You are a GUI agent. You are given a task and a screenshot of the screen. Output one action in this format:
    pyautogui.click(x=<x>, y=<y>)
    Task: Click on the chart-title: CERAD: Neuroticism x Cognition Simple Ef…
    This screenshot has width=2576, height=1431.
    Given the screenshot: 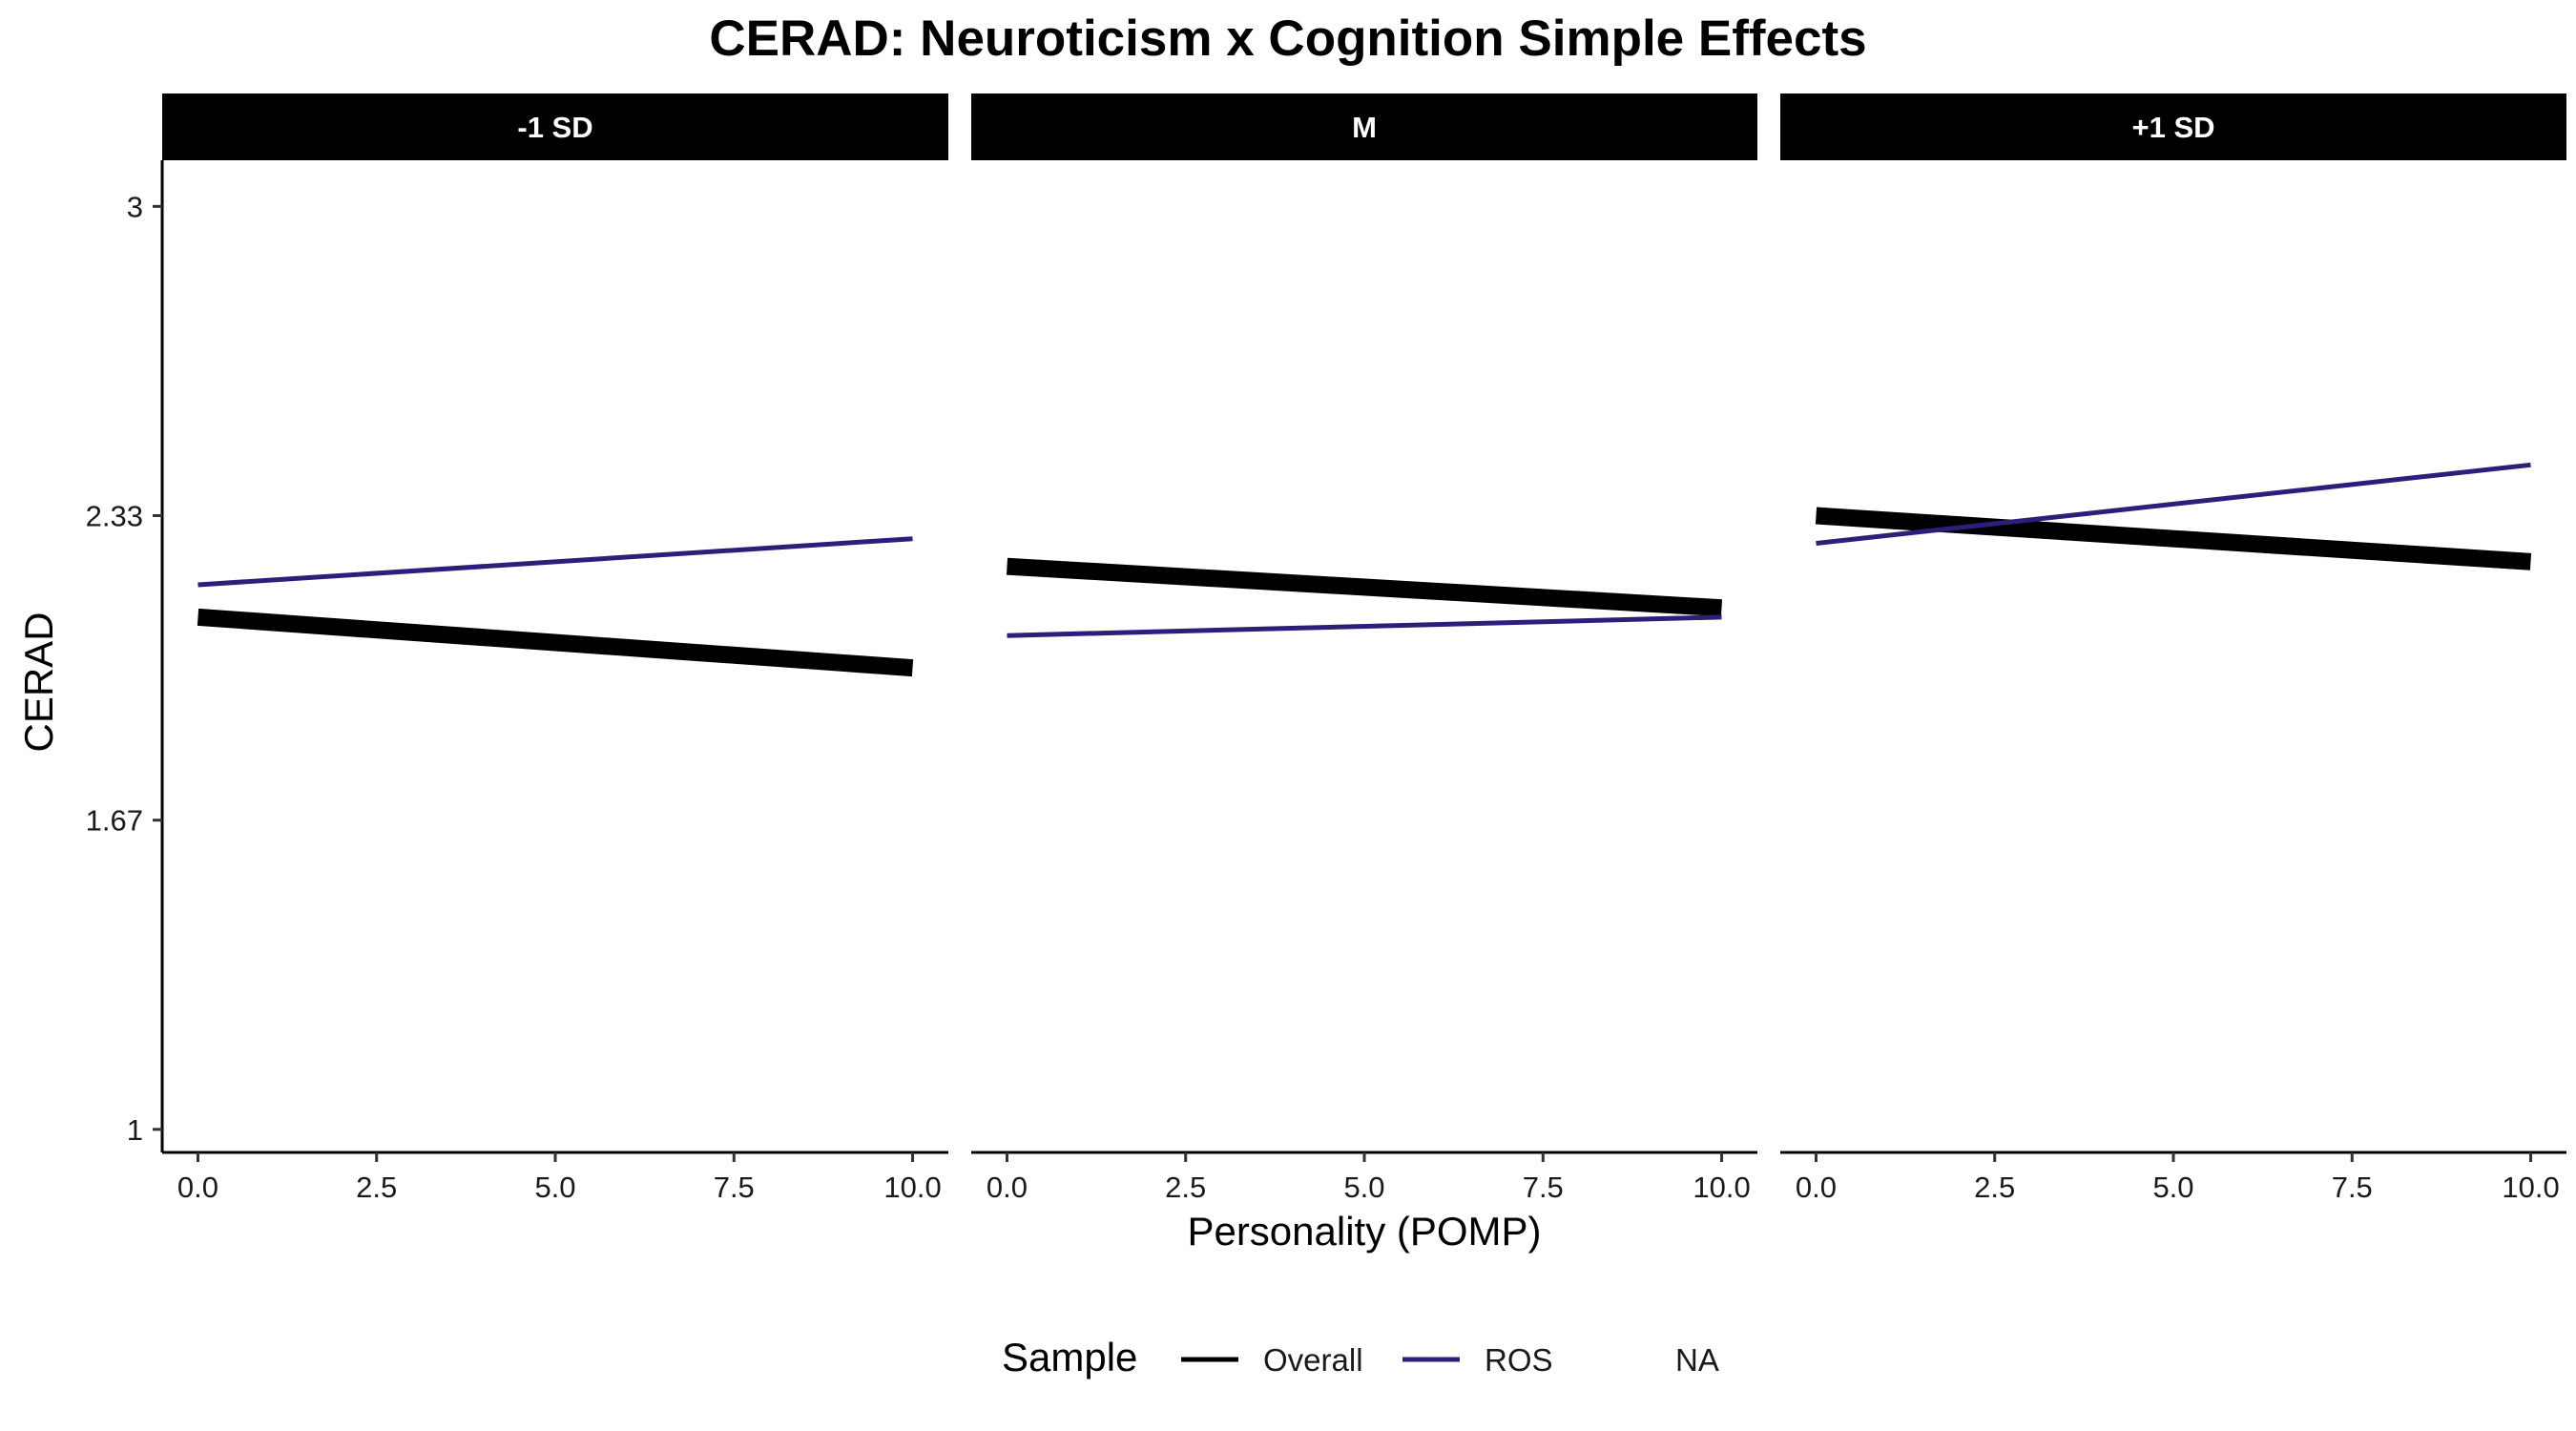 What is the action you would take?
    pyautogui.click(x=1287, y=38)
    